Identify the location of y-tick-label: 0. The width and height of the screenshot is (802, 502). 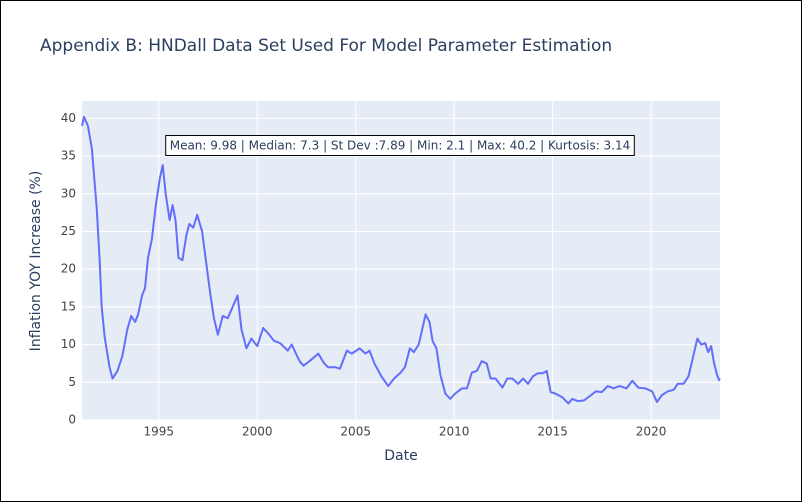
(72, 420).